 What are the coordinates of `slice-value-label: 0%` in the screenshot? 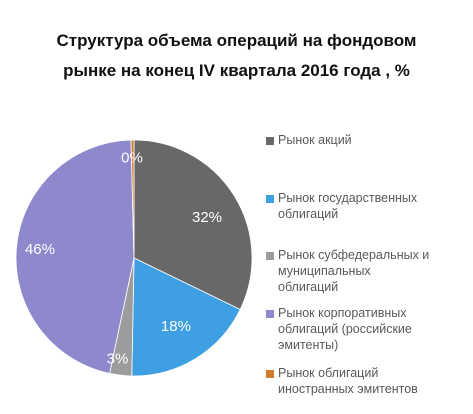 It's located at (132, 158).